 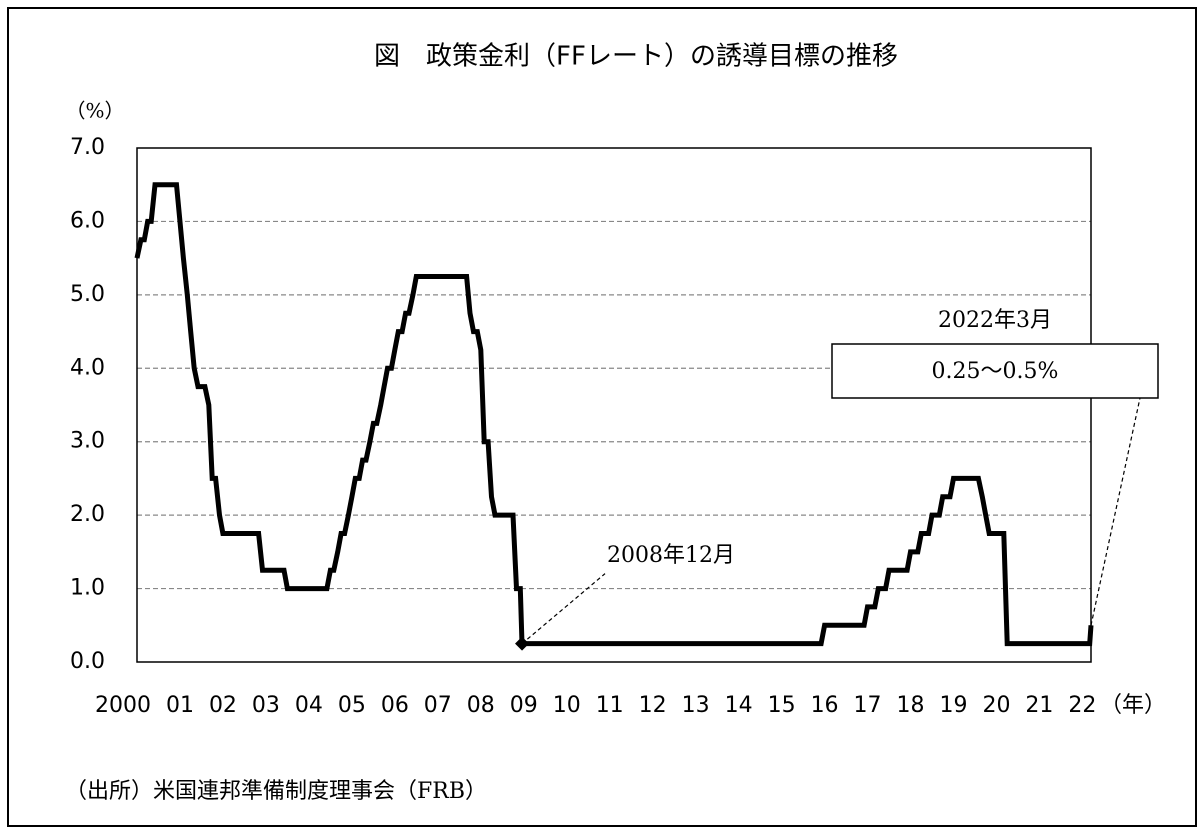 I want to click on x-tick-label: 06, so click(x=395, y=705).